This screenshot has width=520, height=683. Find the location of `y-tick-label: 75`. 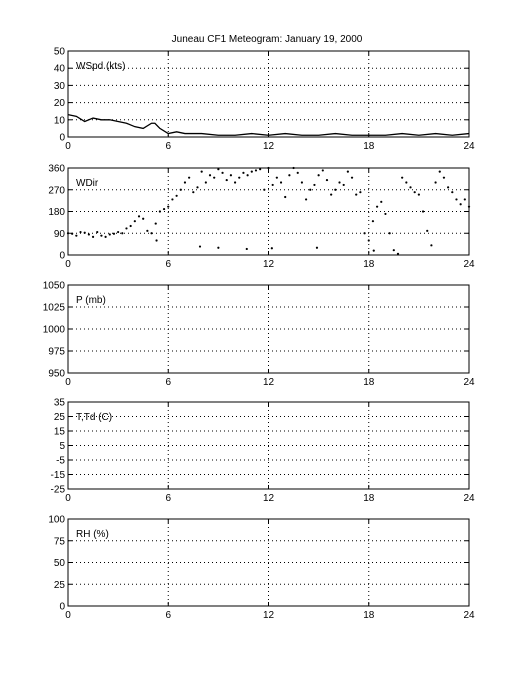

y-tick-label: 75 is located at coordinates (60, 541).